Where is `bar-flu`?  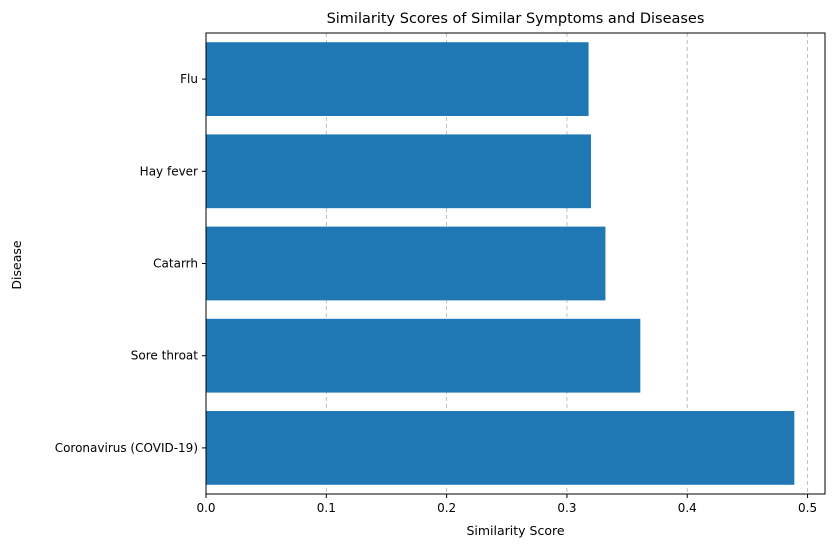
bar-flu is located at coordinates (397, 79).